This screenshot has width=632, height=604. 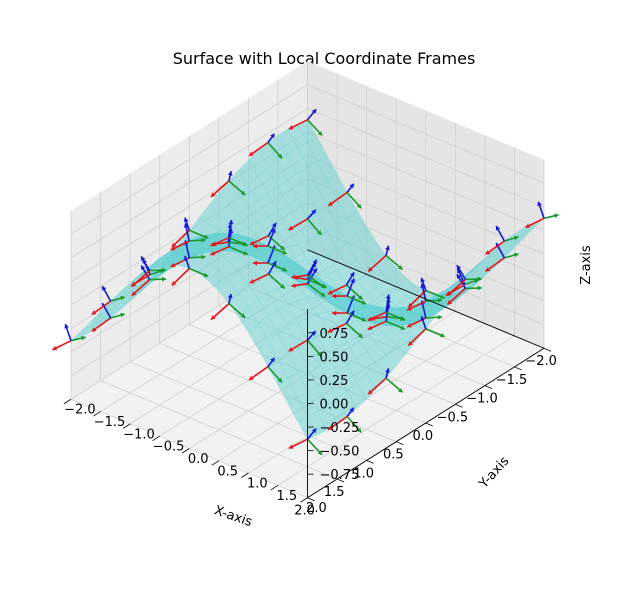 What do you see at coordinates (334, 381) in the screenshot?
I see `z-tick-label: 0.25` at bounding box center [334, 381].